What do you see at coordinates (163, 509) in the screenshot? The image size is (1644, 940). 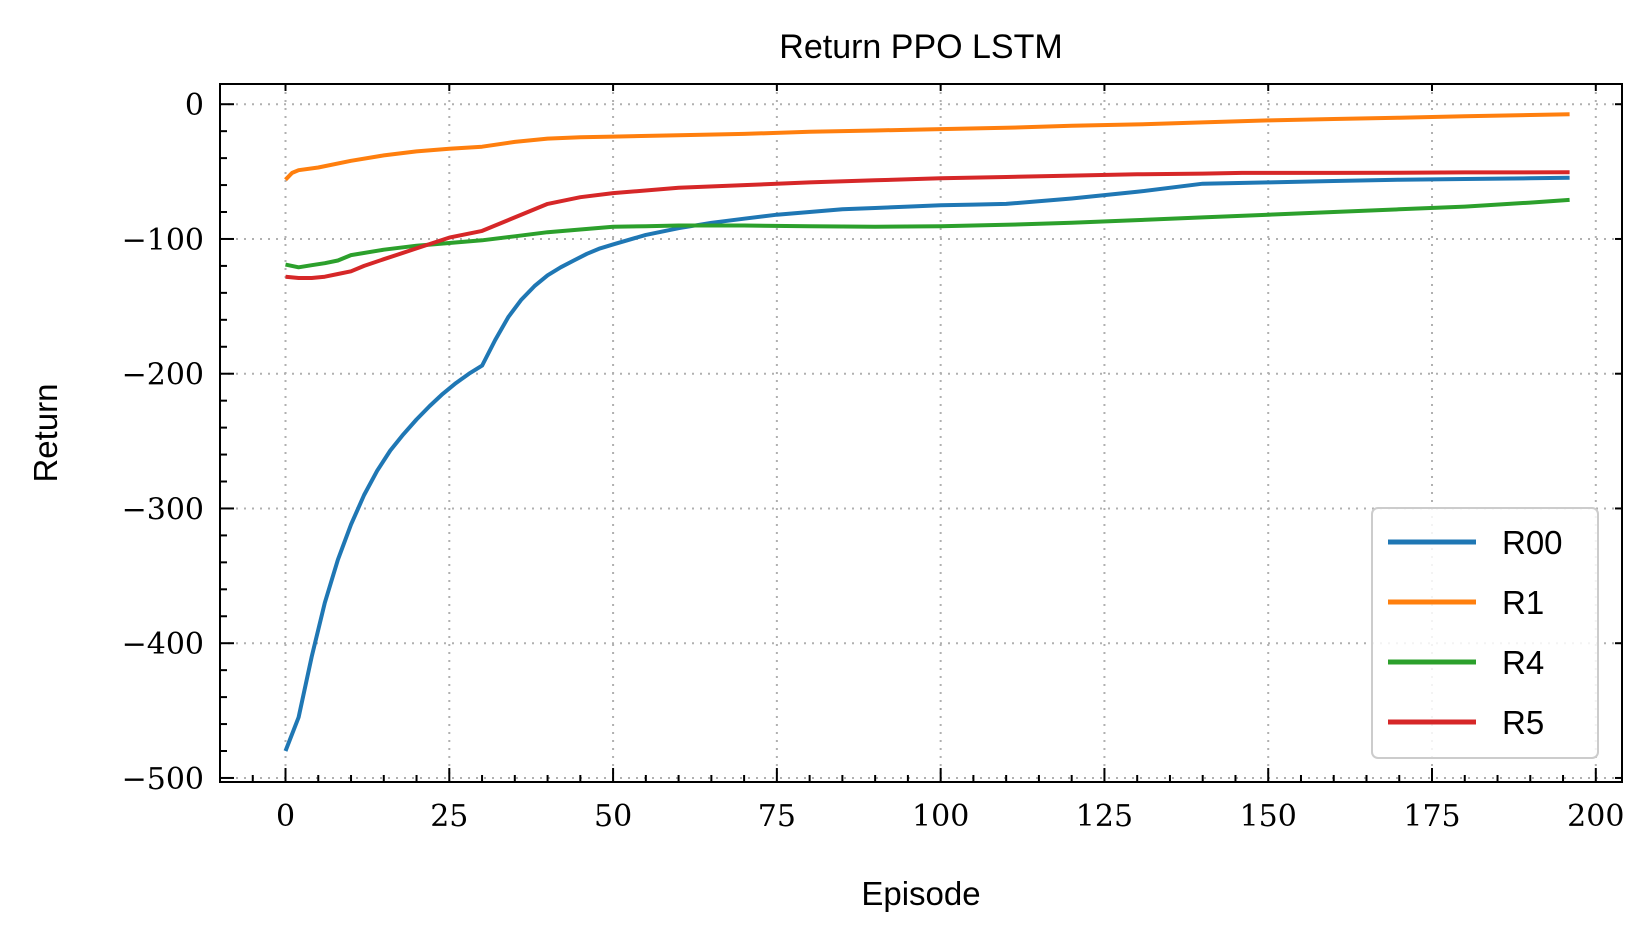 I see `y-tick-label: −300` at bounding box center [163, 509].